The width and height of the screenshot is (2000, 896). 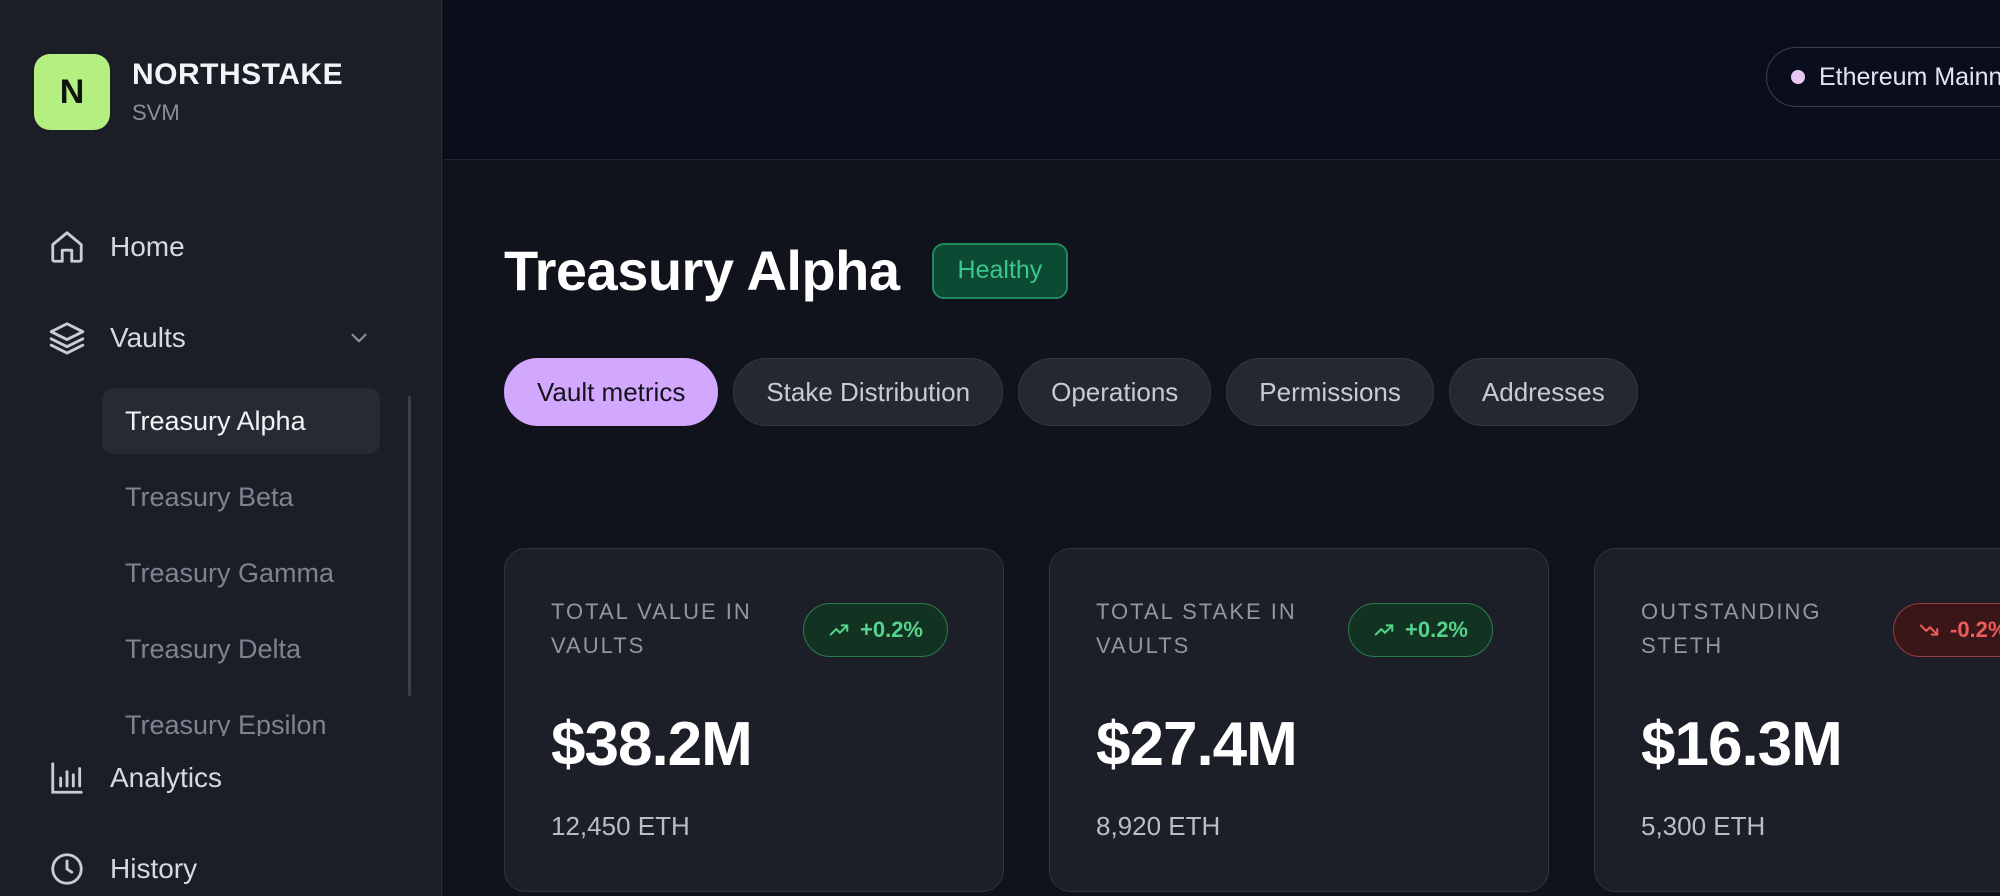 What do you see at coordinates (611, 392) in the screenshot?
I see `tab-vault-metrics: Vault metrics` at bounding box center [611, 392].